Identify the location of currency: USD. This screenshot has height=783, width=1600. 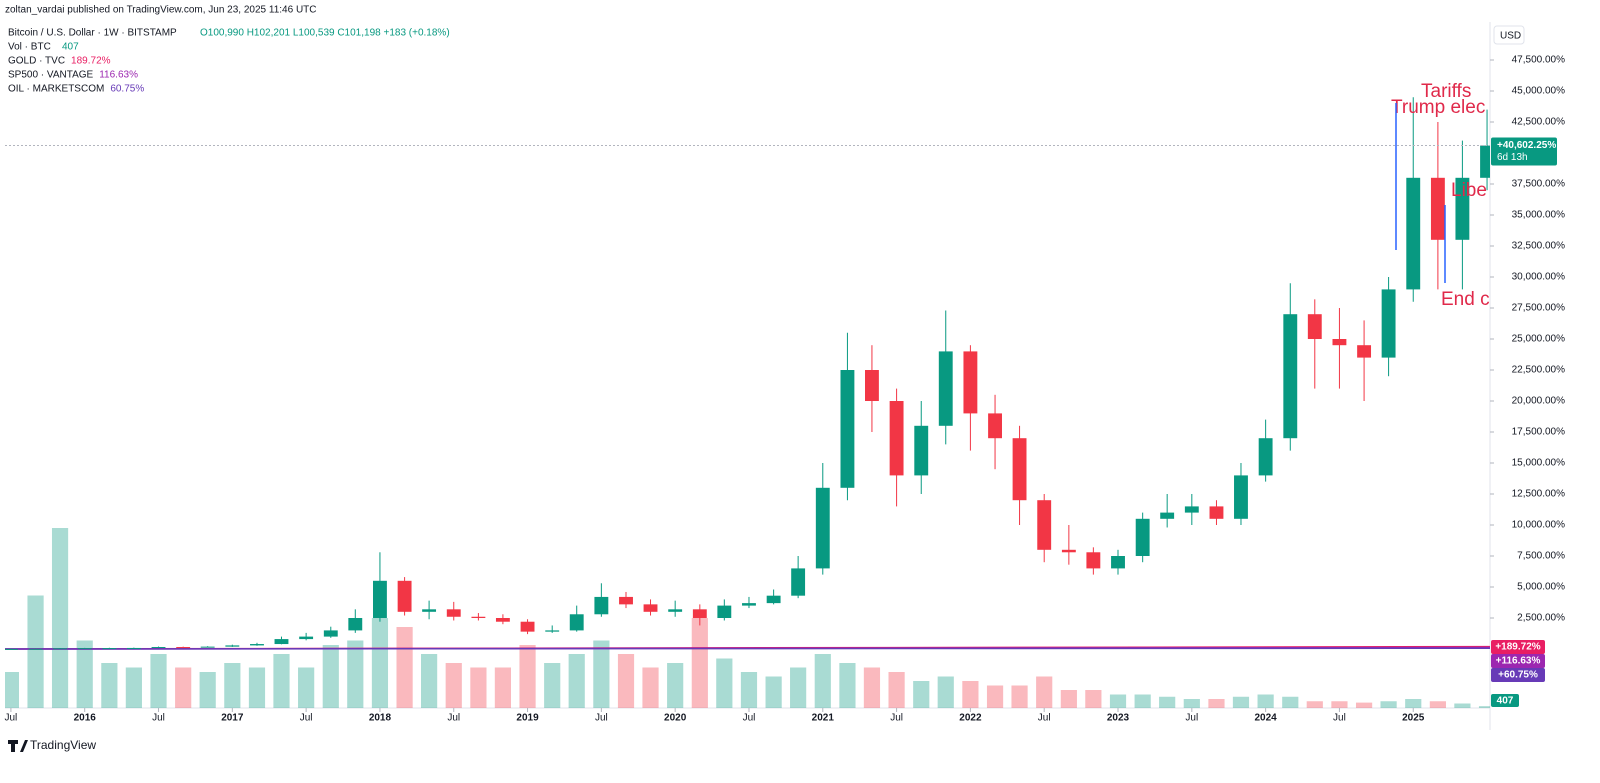
(1510, 36).